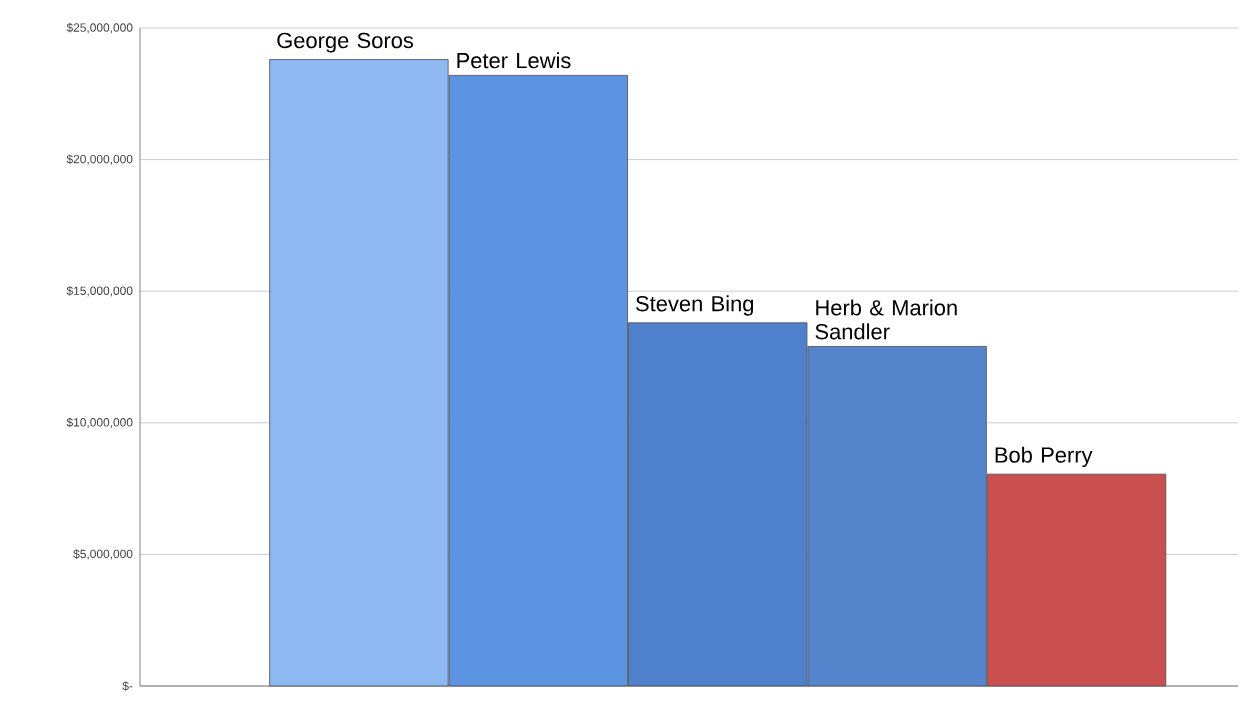 The width and height of the screenshot is (1240, 714). What do you see at coordinates (1044, 457) in the screenshot?
I see `x-tick-label: Bob Perry` at bounding box center [1044, 457].